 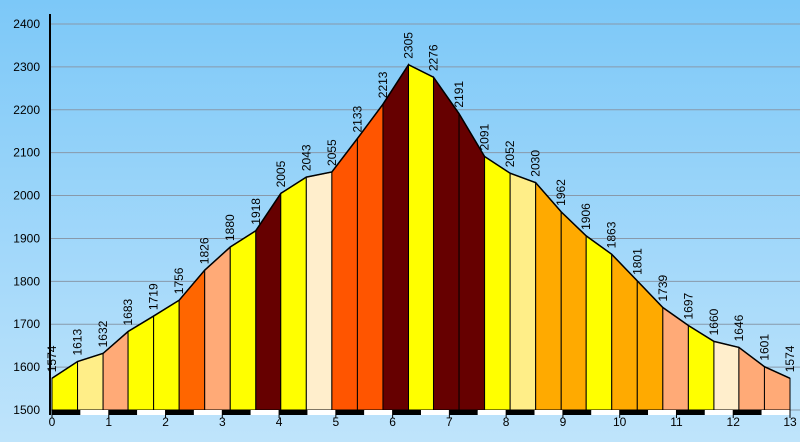 I want to click on data-label: 1801, so click(x=637, y=261).